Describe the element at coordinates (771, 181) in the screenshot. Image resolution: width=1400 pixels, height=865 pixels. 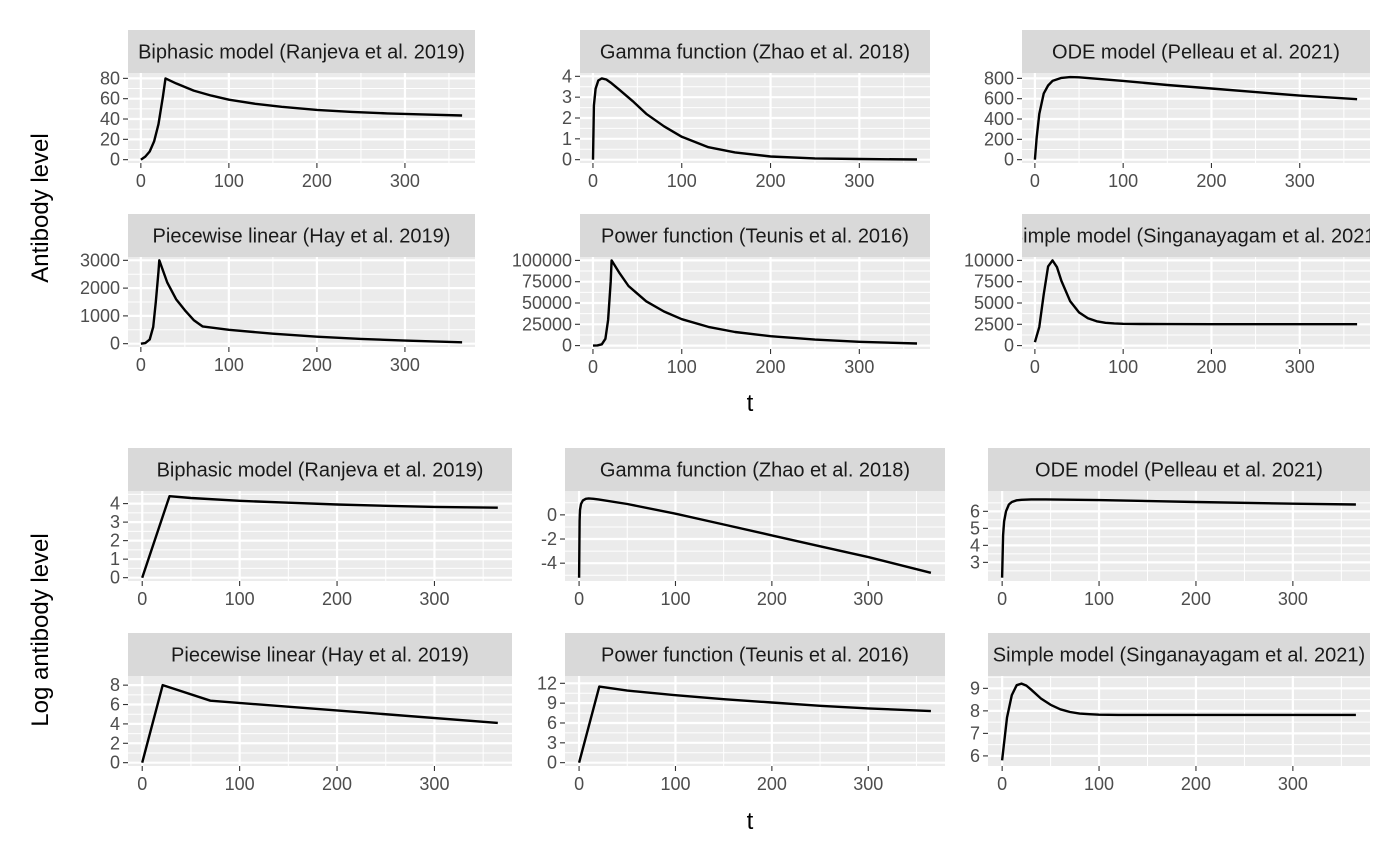
I see `facet-0-1-xtick-label: 200` at that location.